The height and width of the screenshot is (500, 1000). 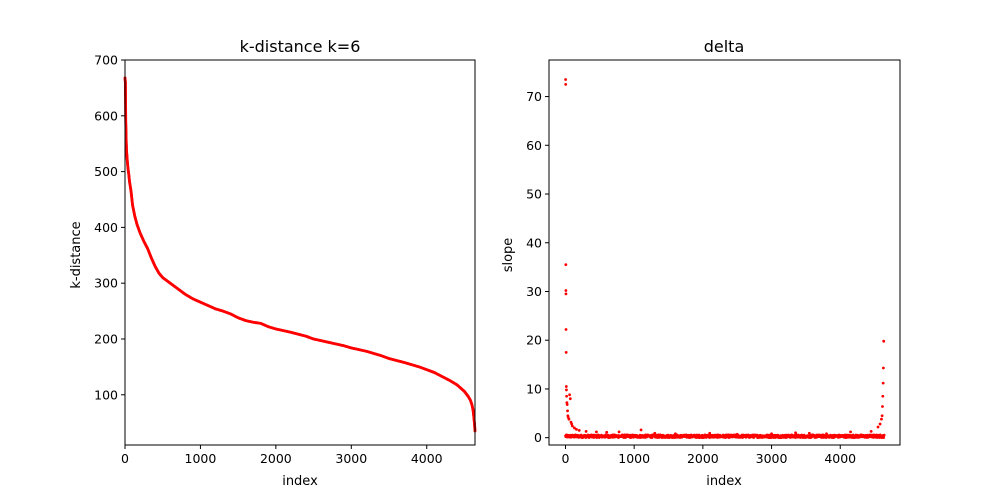 I want to click on y-tick-label: 200, so click(x=106, y=338).